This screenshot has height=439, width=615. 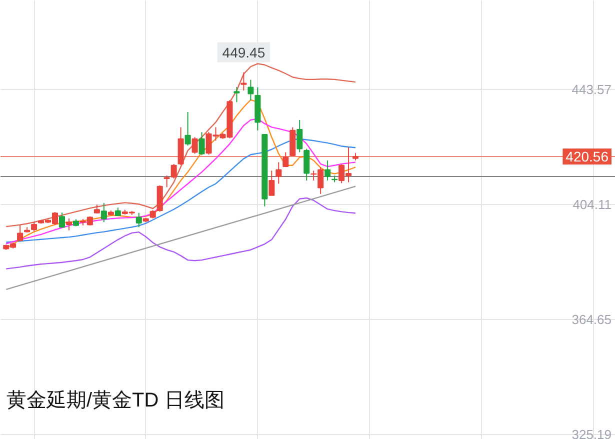 What do you see at coordinates (587, 156) in the screenshot?
I see `ref-line-label: 420.56` at bounding box center [587, 156].